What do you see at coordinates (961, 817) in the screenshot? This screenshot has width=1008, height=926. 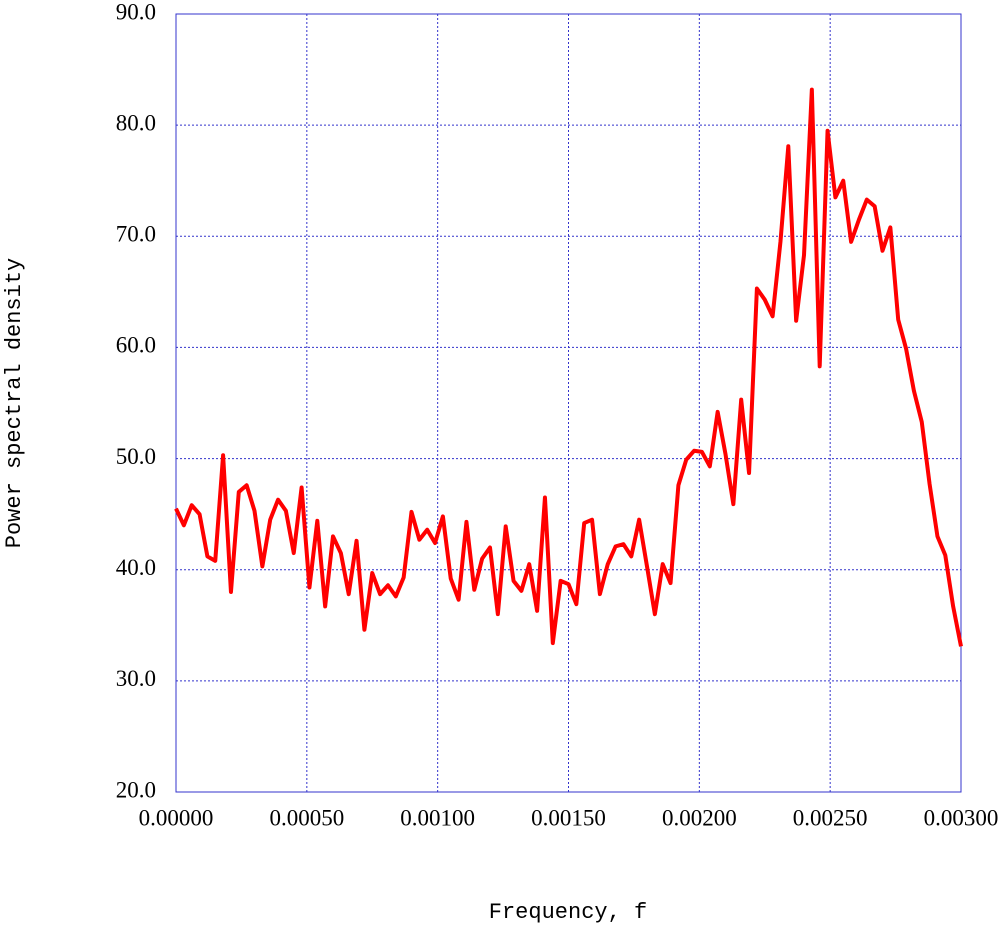 I see `x-tick-label: 0.00300` at bounding box center [961, 817].